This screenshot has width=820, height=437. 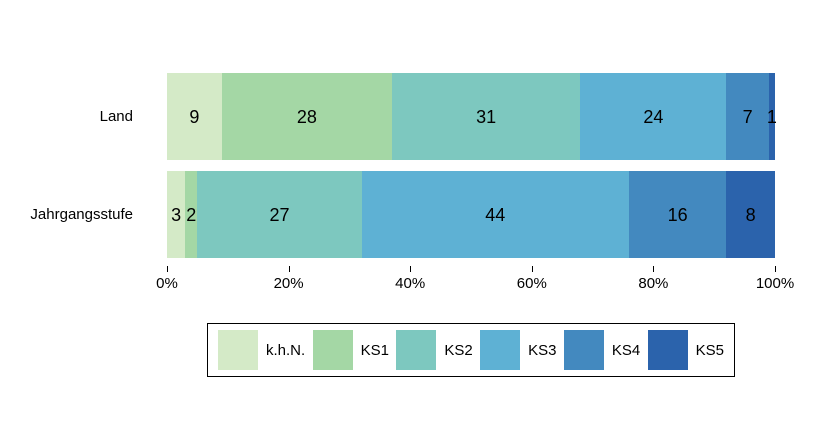 I want to click on legend-item: KS3, so click(x=518, y=350).